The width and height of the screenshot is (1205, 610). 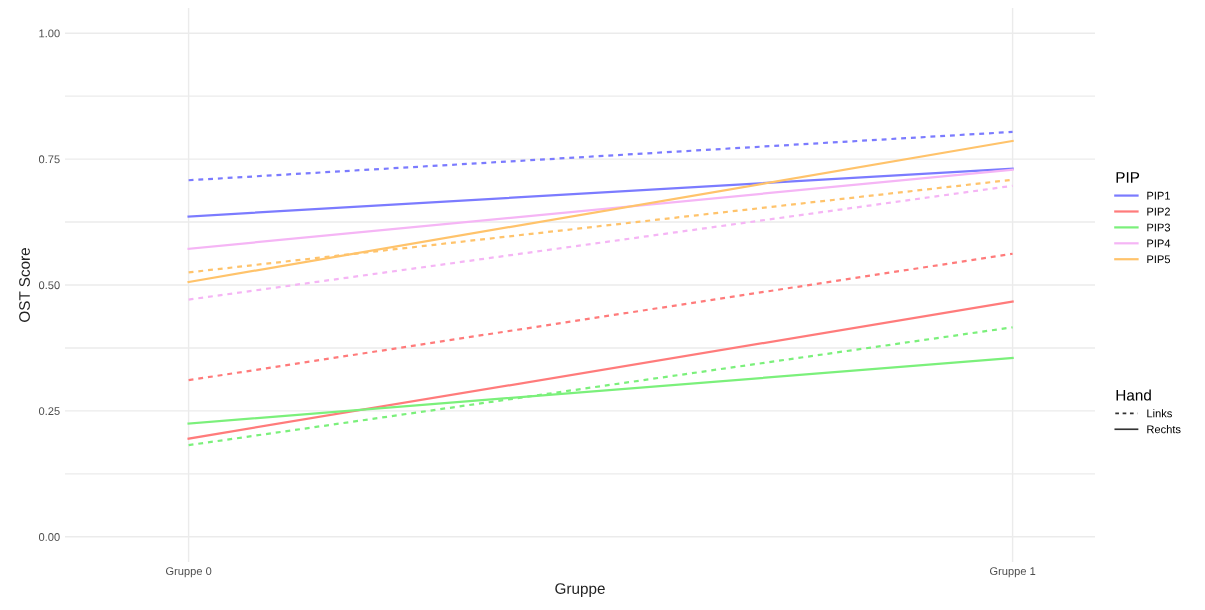 I want to click on text: PIP, so click(x=1128, y=177).